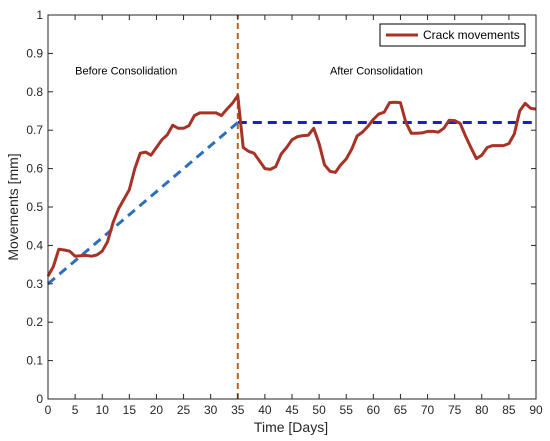 The width and height of the screenshot is (550, 441). I want to click on x-tick-label: 60, so click(374, 410).